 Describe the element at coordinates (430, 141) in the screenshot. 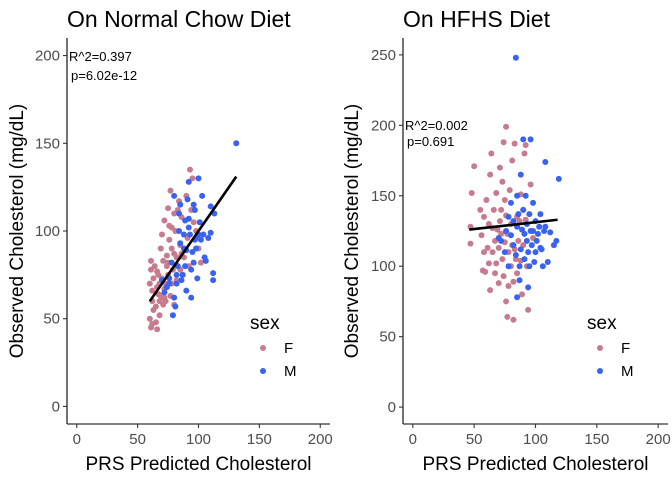

I see `p-value-label: p=0.691` at that location.